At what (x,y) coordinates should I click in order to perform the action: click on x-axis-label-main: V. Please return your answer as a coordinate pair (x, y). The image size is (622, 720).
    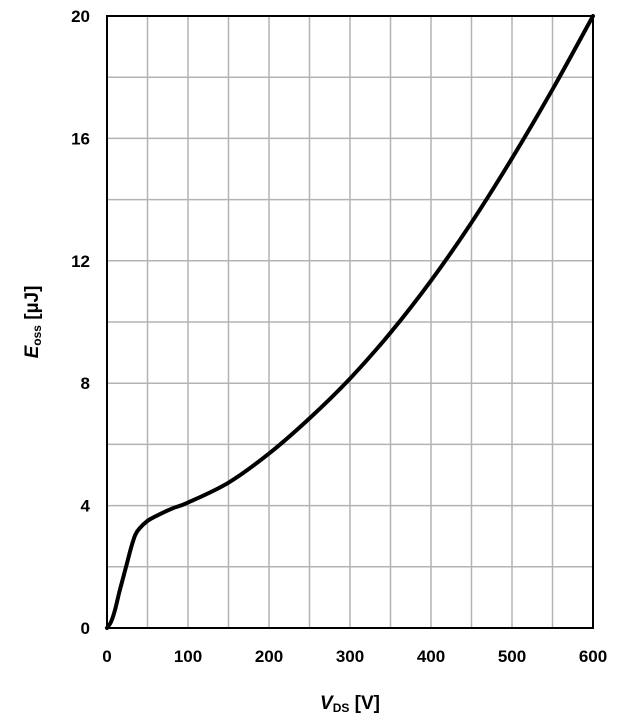
    Looking at the image, I should click on (327, 703).